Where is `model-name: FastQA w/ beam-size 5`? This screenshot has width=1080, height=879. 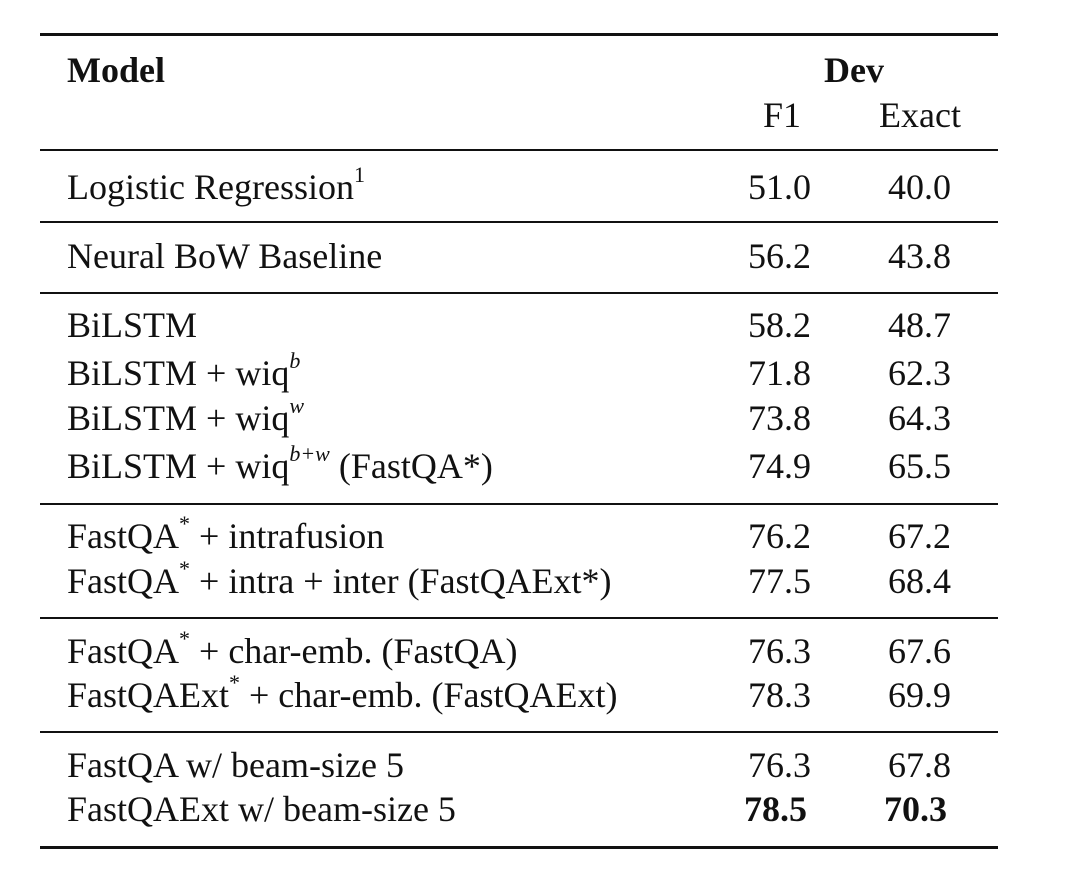
model-name: FastQA w/ beam-size 5 is located at coordinates (235, 765).